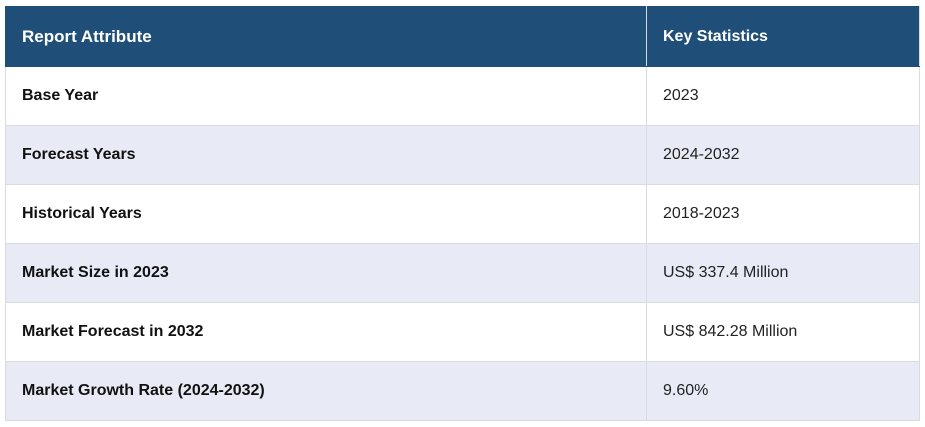 This screenshot has height=427, width=925. What do you see at coordinates (326, 96) in the screenshot?
I see `row-attribute: Base Year` at bounding box center [326, 96].